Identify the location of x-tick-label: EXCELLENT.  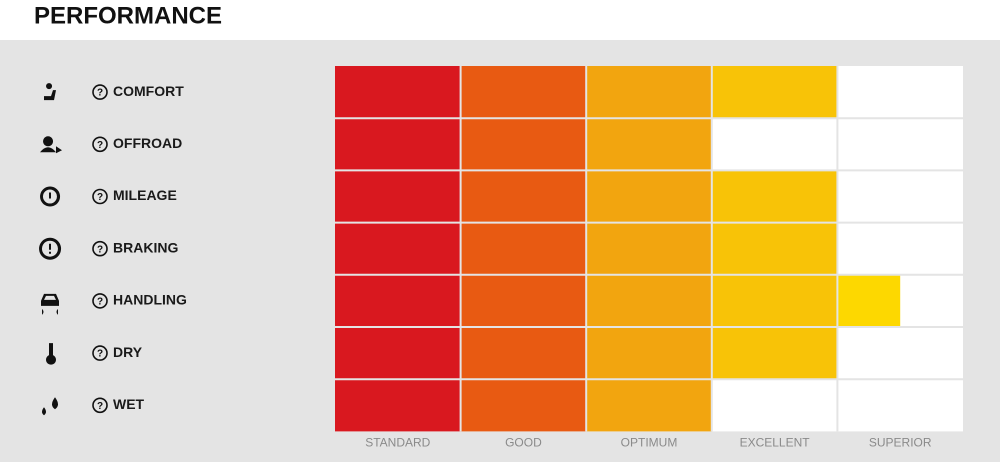
(775, 443).